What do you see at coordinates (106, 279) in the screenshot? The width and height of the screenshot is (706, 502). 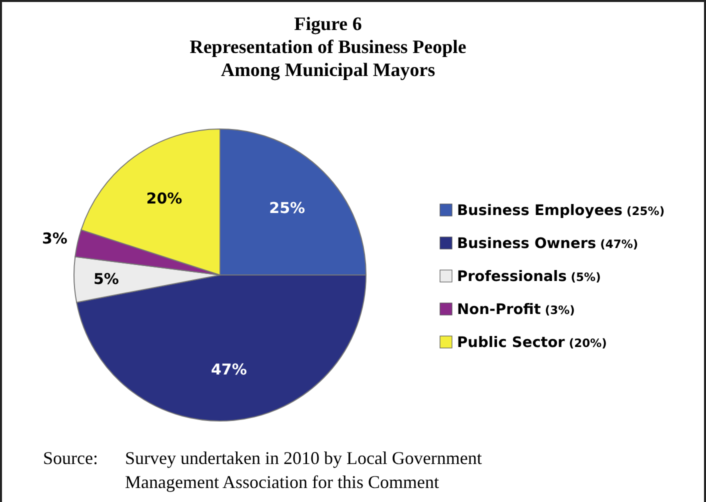 I see `data-label: 5%` at bounding box center [106, 279].